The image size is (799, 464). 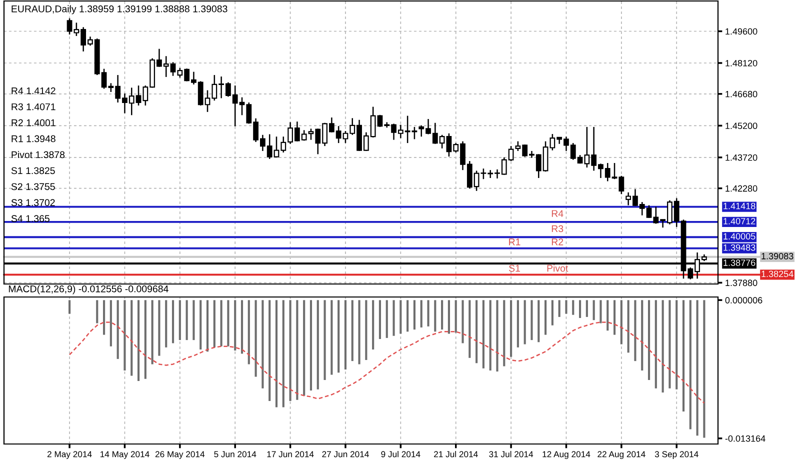 What do you see at coordinates (386, 363) in the screenshot?
I see `line-series` at bounding box center [386, 363].